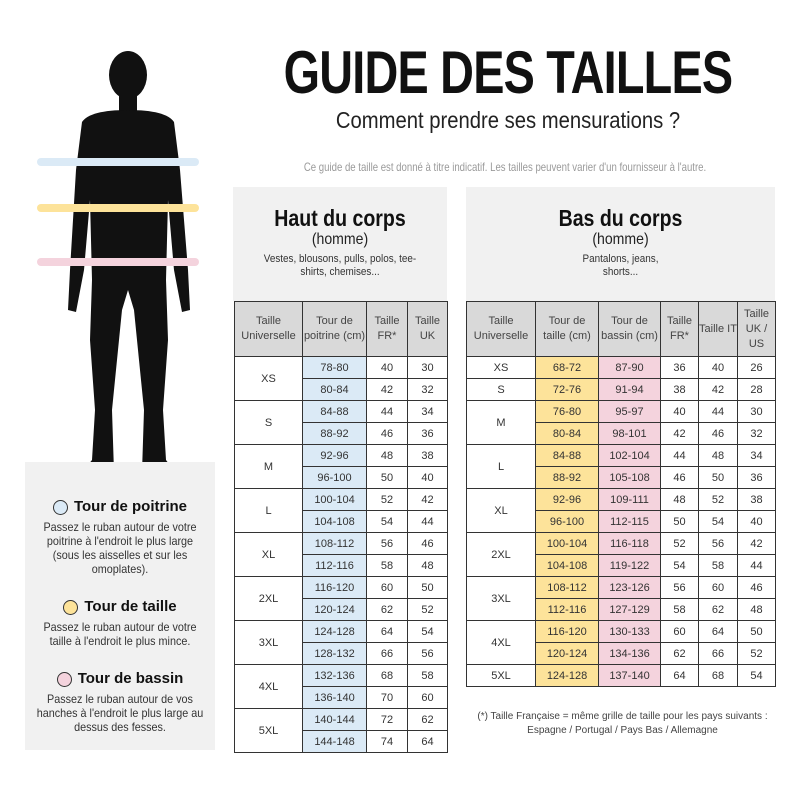 Image resolution: width=800 pixels, height=800 pixels. What do you see at coordinates (567, 631) in the screenshot?
I see `value-cell: 116-120` at bounding box center [567, 631].